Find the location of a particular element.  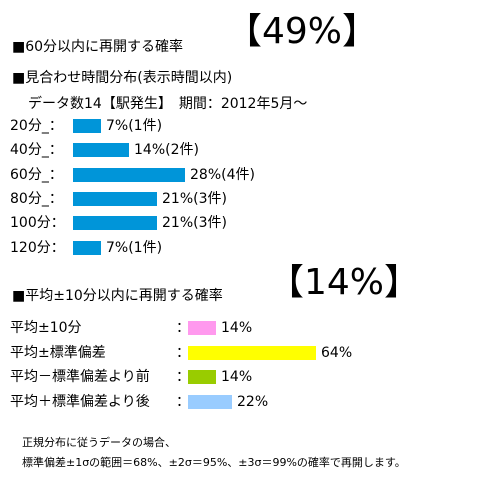

category-label: 40分_： is located at coordinates (36, 150).